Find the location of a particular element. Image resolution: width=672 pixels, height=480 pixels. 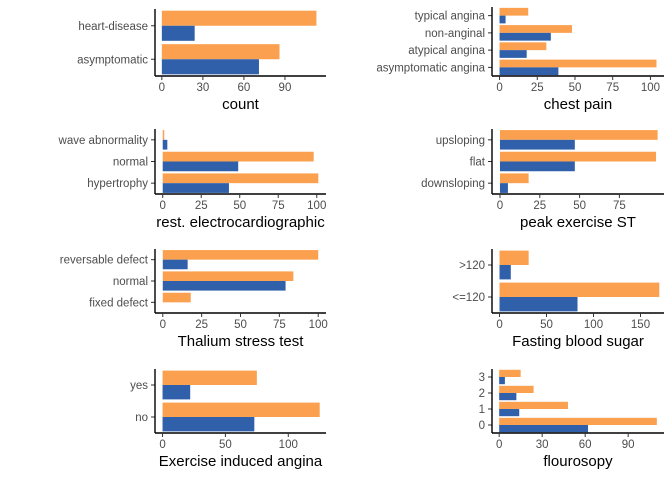

x-axis-title: Fasting blood sugar is located at coordinates (578, 341).